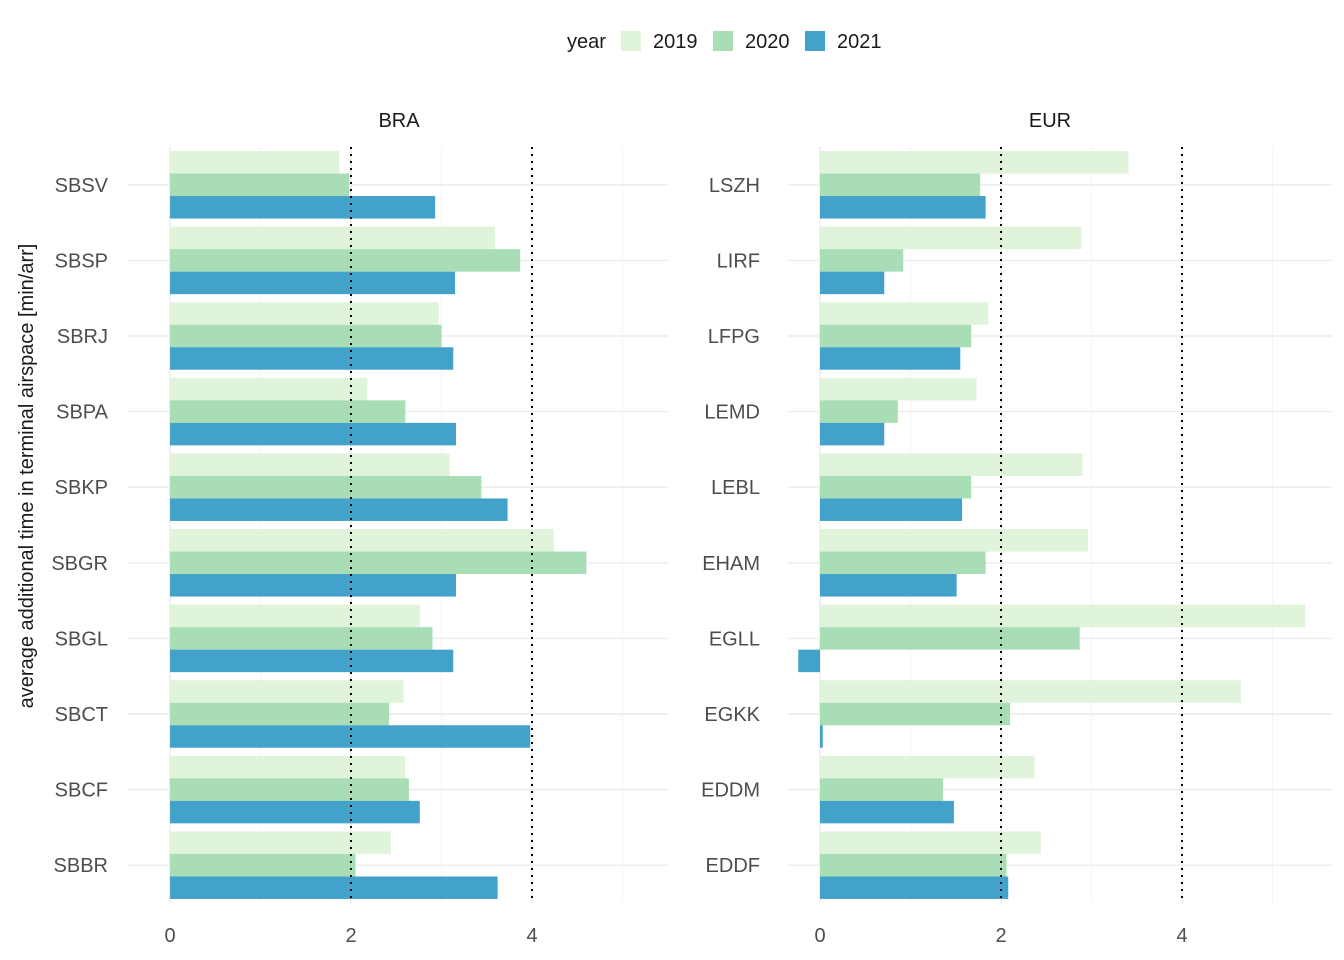 The width and height of the screenshot is (1344, 960). Describe the element at coordinates (288, 411) in the screenshot. I see `bar-SBPA-2020` at that location.